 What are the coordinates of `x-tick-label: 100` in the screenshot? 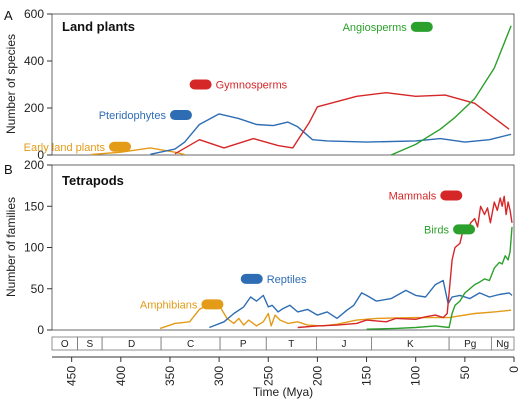 It's located at (416, 376).